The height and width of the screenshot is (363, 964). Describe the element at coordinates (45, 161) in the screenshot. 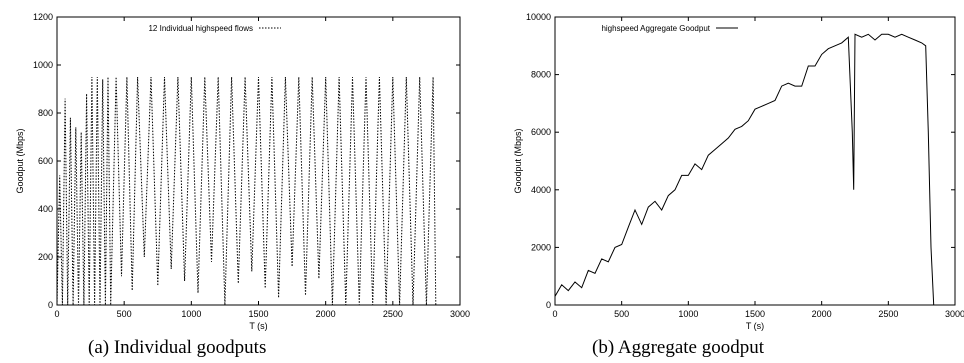

I see `y-tick-label: 600` at that location.